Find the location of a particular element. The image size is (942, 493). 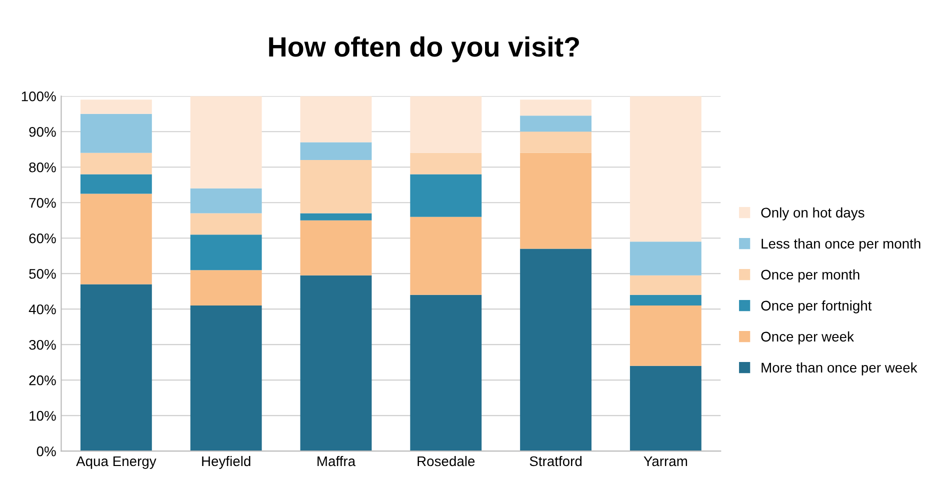

legend-label: Once per week is located at coordinates (807, 337).